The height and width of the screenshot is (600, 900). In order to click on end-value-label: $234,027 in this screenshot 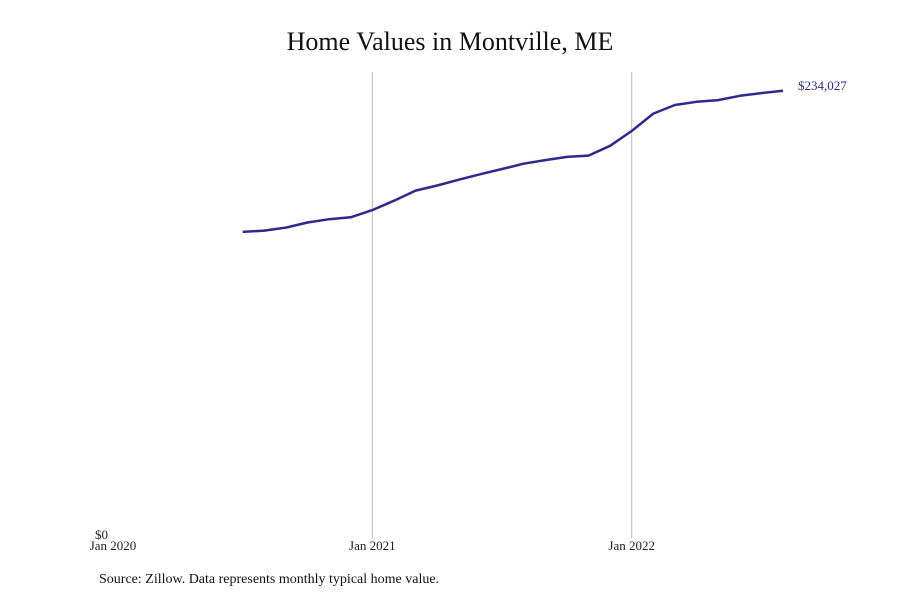, I will do `click(822, 85)`.